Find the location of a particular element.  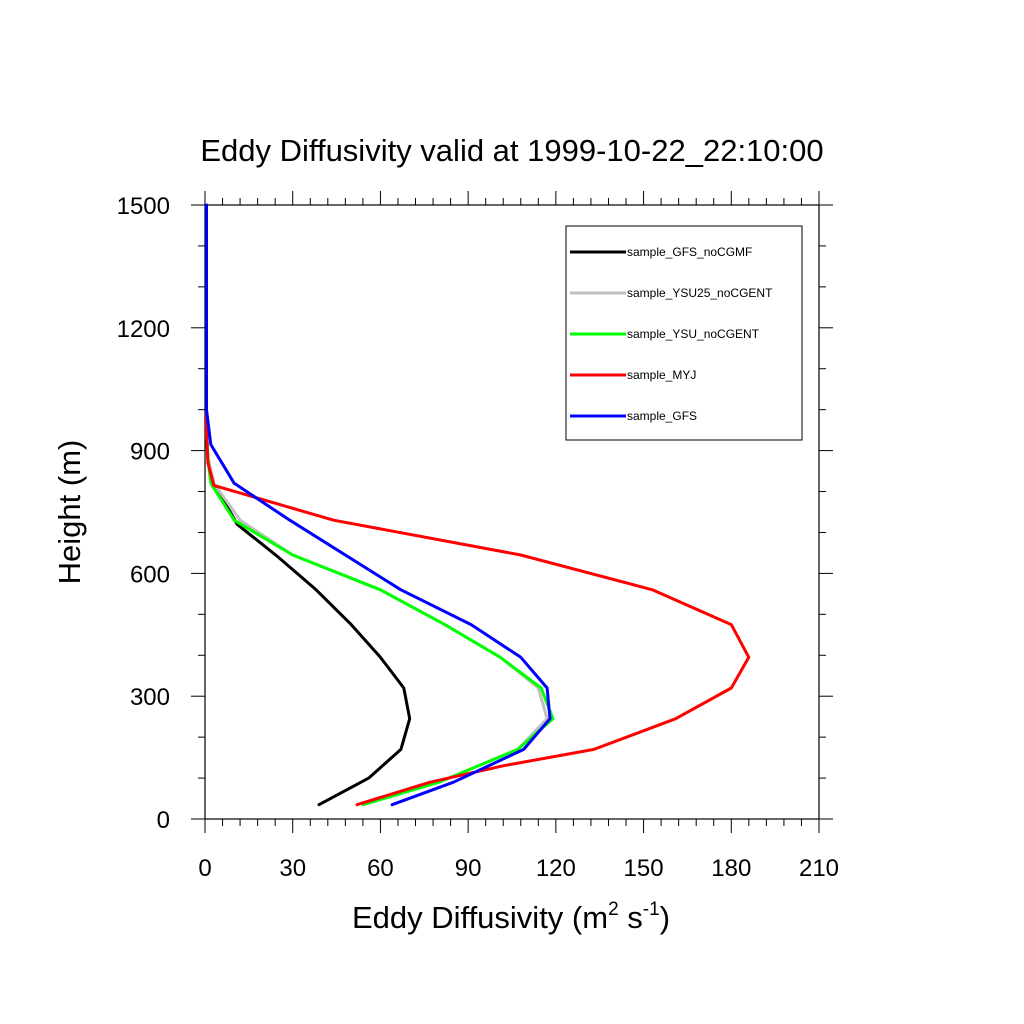

y-tick-label: 300 is located at coordinates (150, 697).